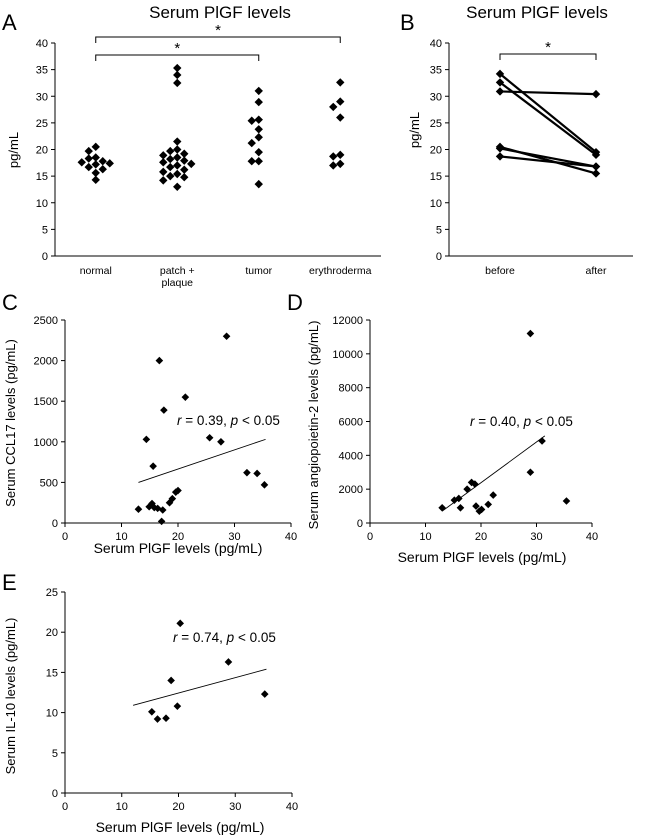 The image size is (649, 839). Describe the element at coordinates (313, 425) in the screenshot. I see `panel-d-ylabel: Serum angiopoietin-2 levels (pg/mL)` at that location.